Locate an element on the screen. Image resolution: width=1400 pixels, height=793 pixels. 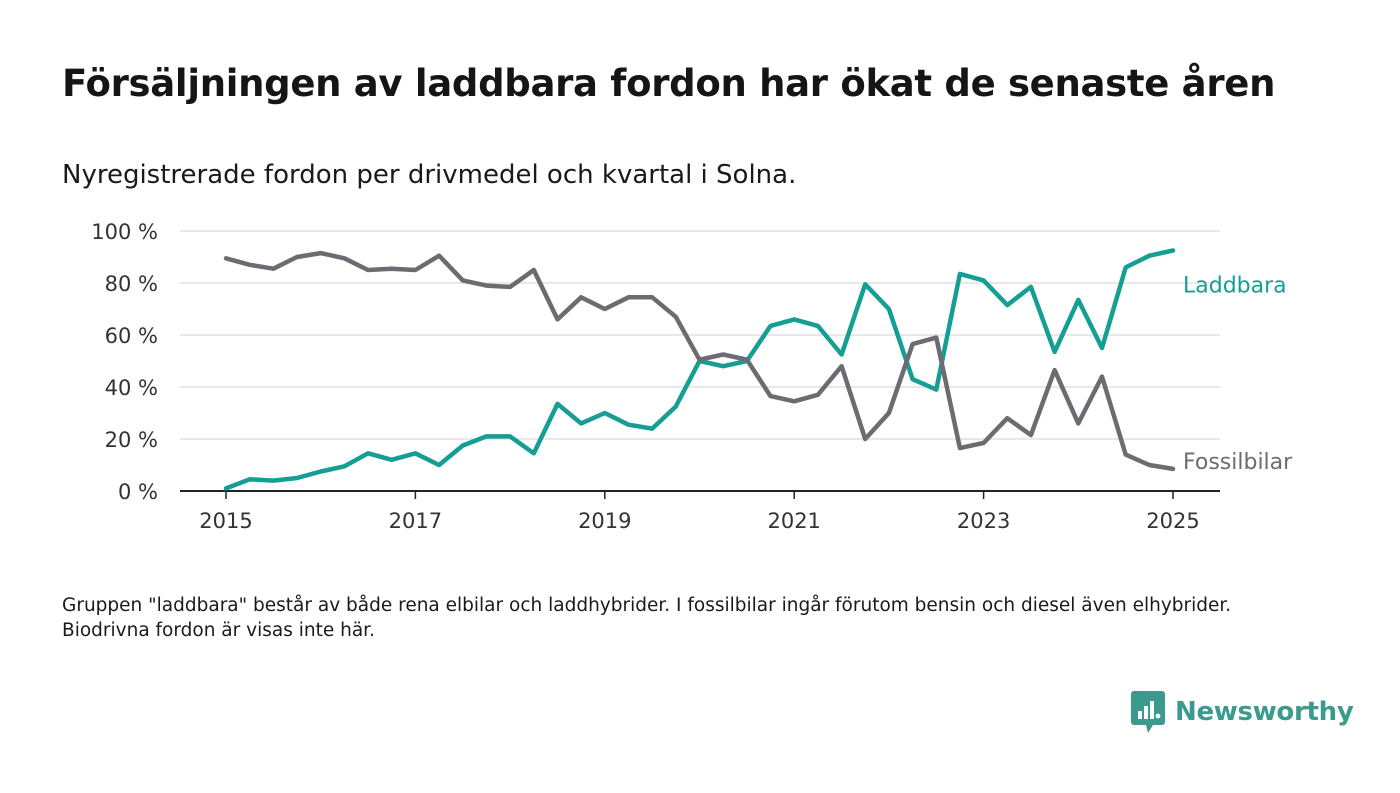
y-tick-label: 40 % is located at coordinates (131, 388).